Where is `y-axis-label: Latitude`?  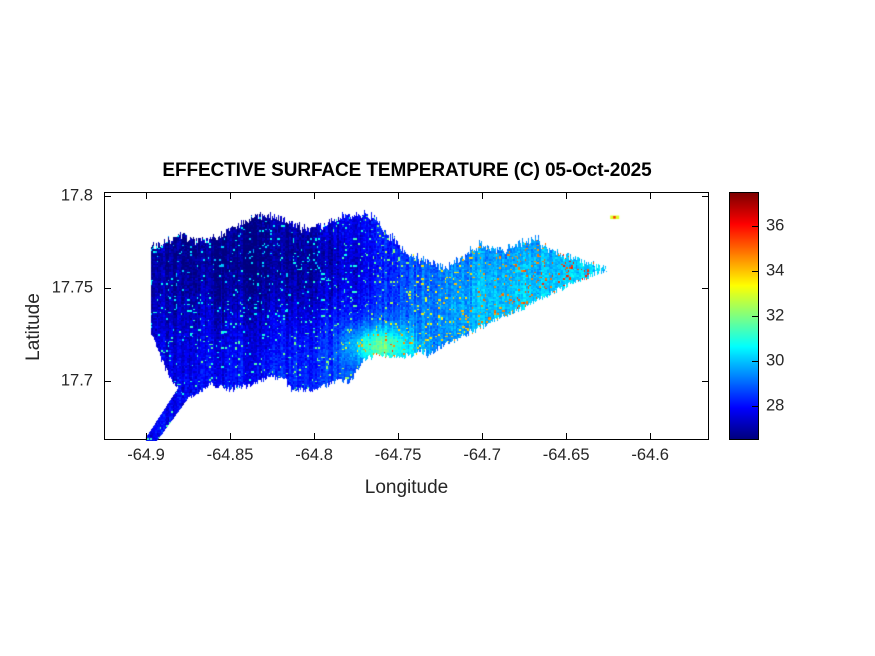
y-axis-label: Latitude is located at coordinates (33, 327).